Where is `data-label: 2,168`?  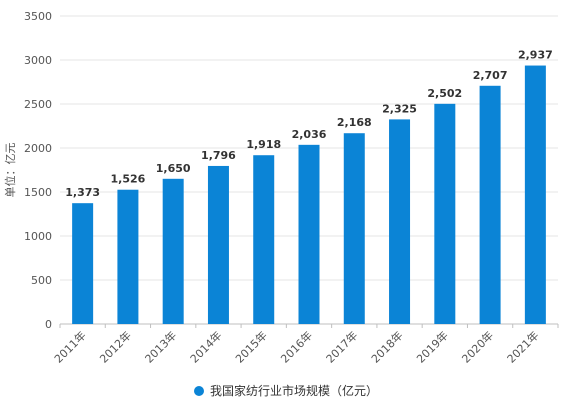 data-label: 2,168 is located at coordinates (354, 122).